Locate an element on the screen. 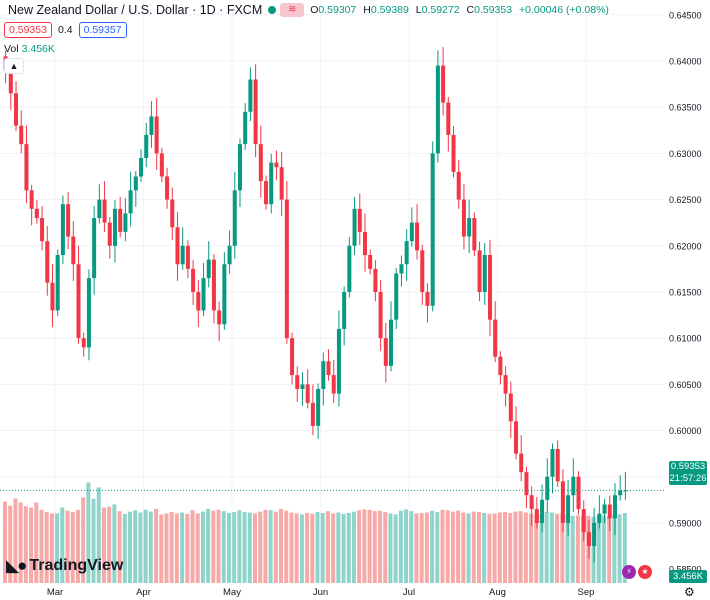  sell-price-button: 0.59353 is located at coordinates (28, 30).